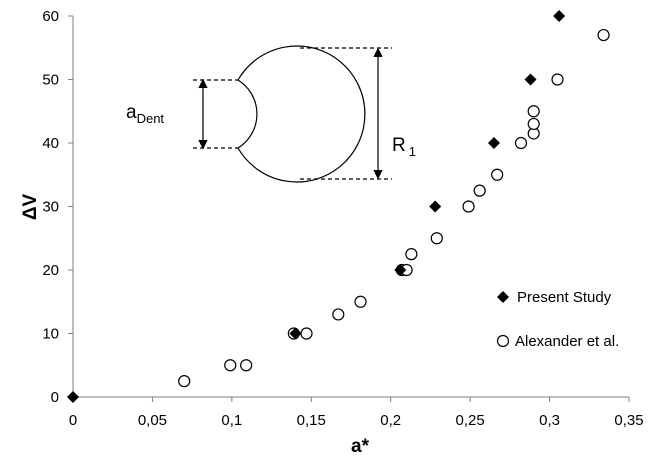  What do you see at coordinates (50, 143) in the screenshot?
I see `y-tick-label: 40` at bounding box center [50, 143].